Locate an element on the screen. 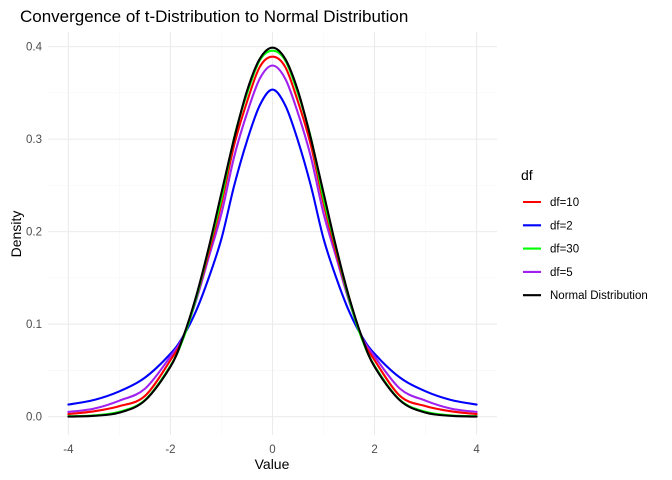  y-tick-label: 0.4 is located at coordinates (34, 48).